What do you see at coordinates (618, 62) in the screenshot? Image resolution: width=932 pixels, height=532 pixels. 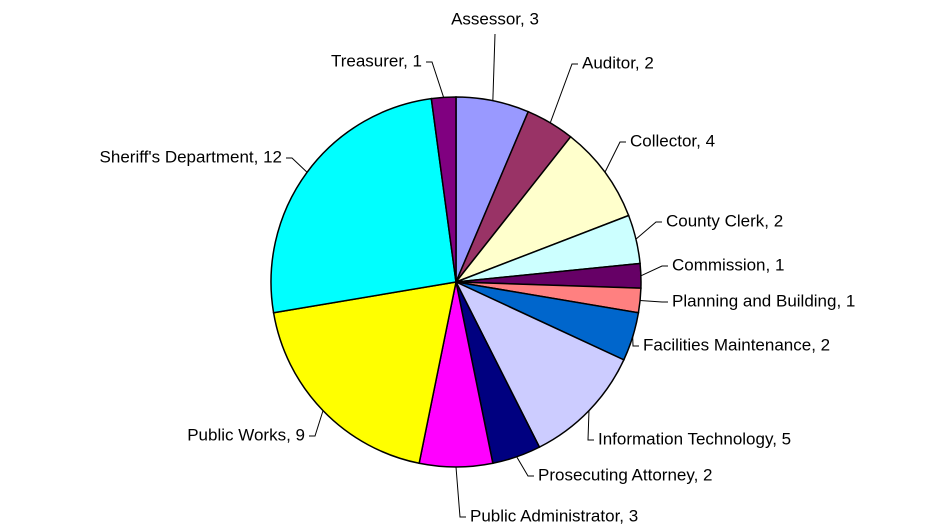 I see `data-label: Auditor, 2` at bounding box center [618, 62].